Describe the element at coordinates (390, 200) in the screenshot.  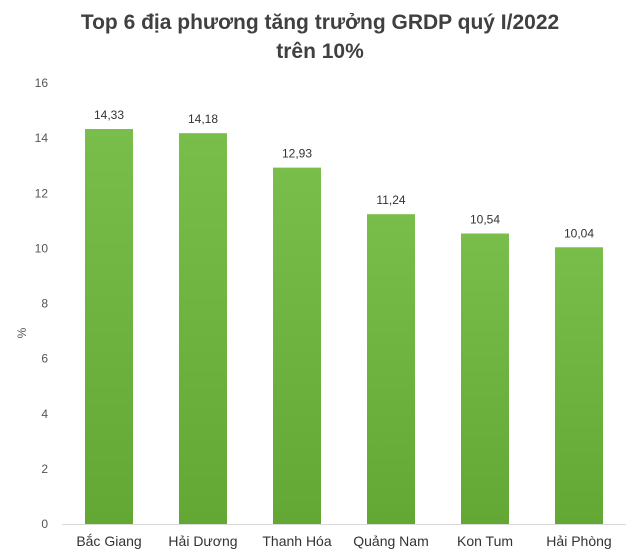
I see `data-label: 11,24` at that location.